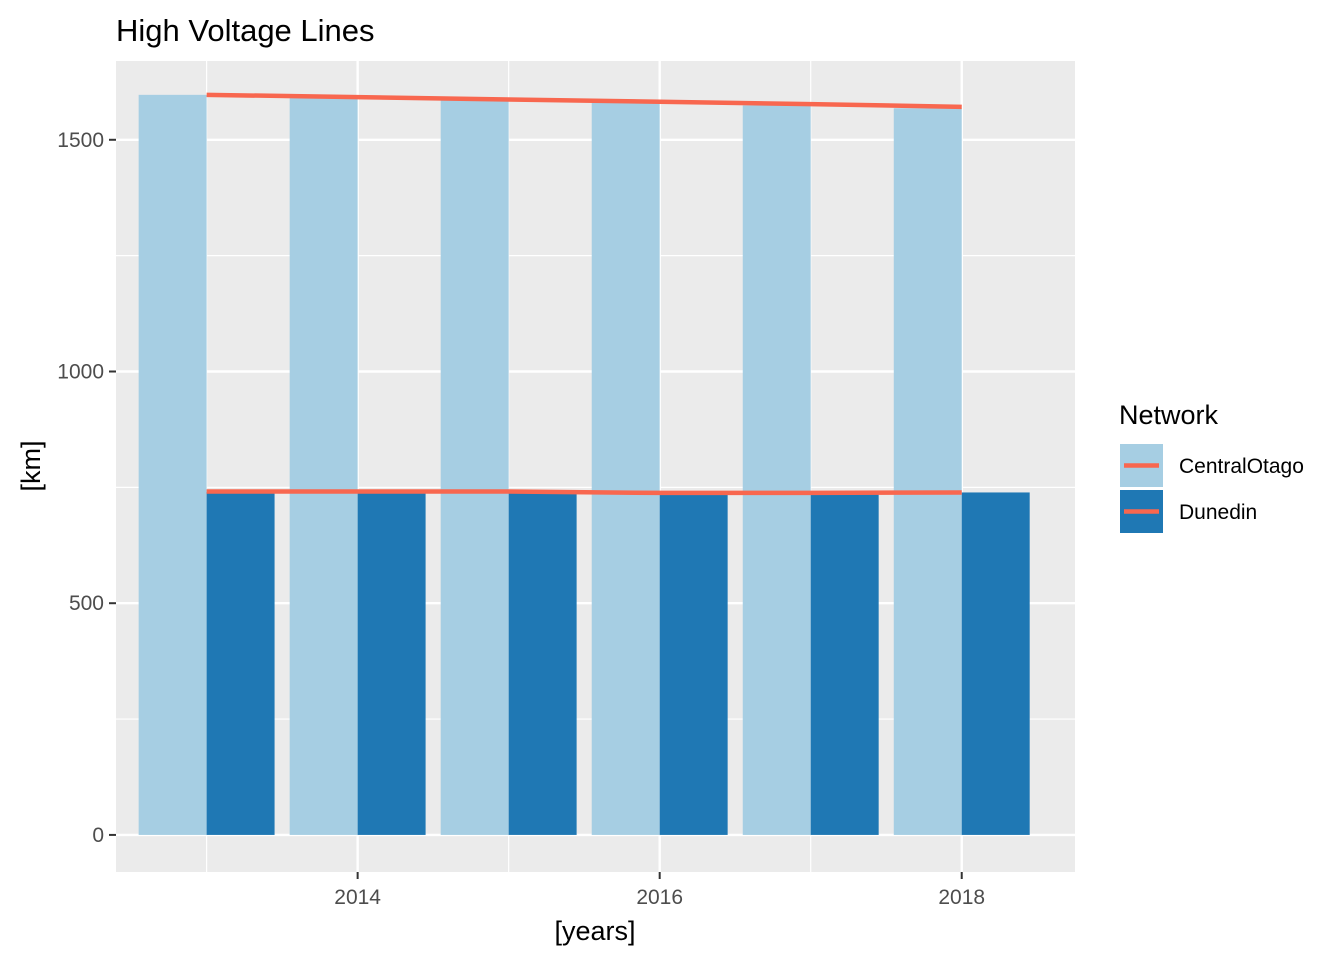  What do you see at coordinates (98, 835) in the screenshot?
I see `y-tick-label: 0` at bounding box center [98, 835].